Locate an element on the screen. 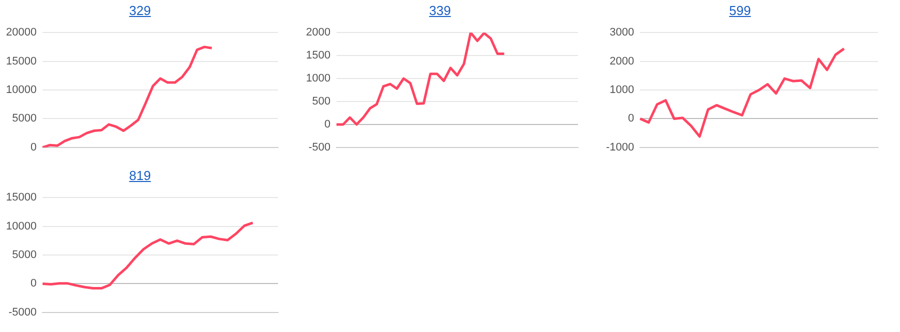 This screenshot has height=332, width=900. y-tick-label: -500 is located at coordinates (319, 147).